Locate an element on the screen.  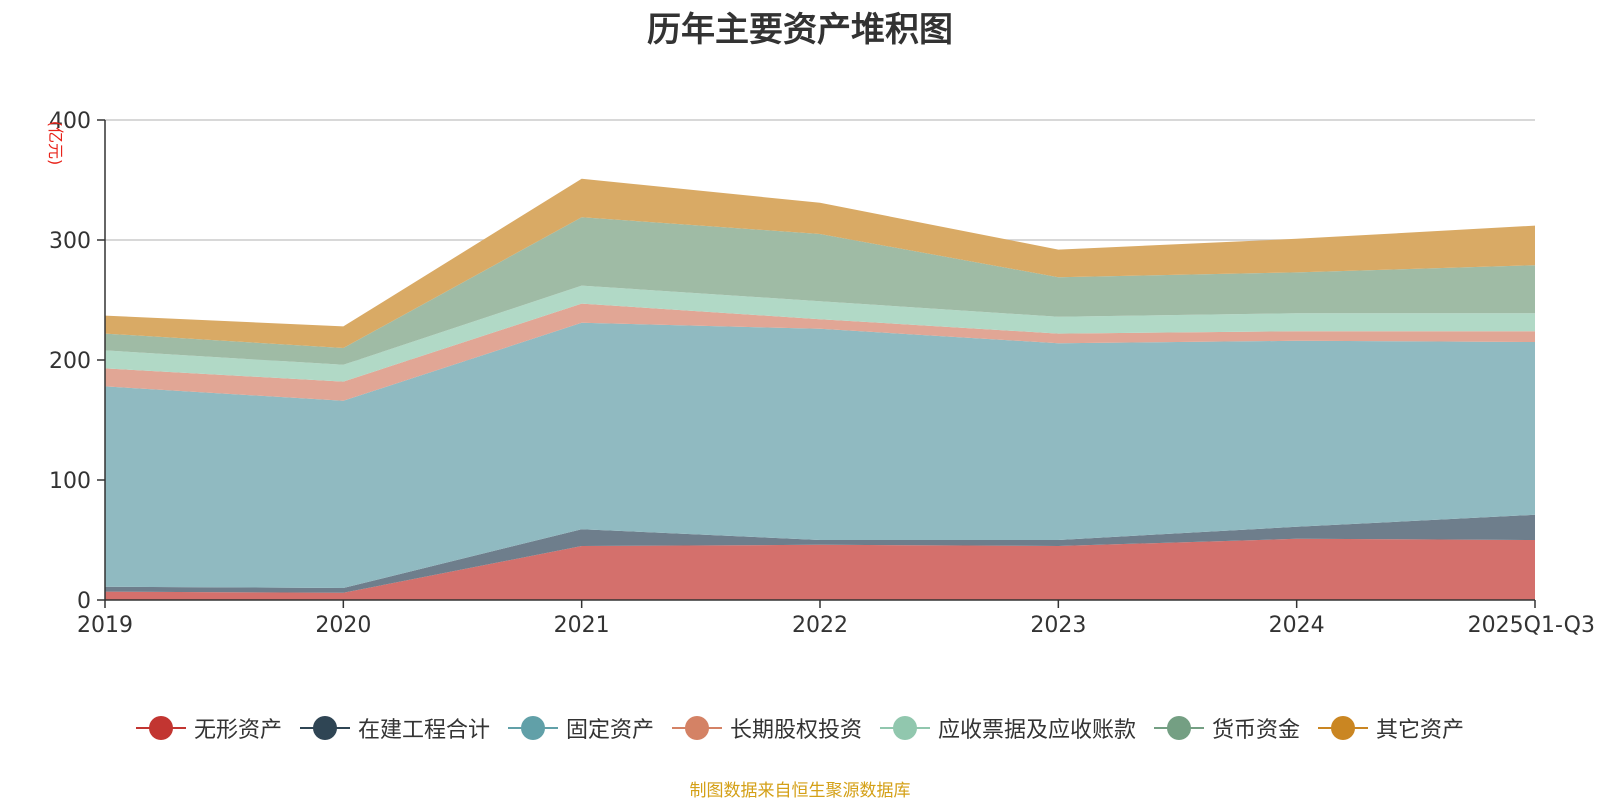
chart-title: 历年主要资产堆积图 is located at coordinates (800, 30).